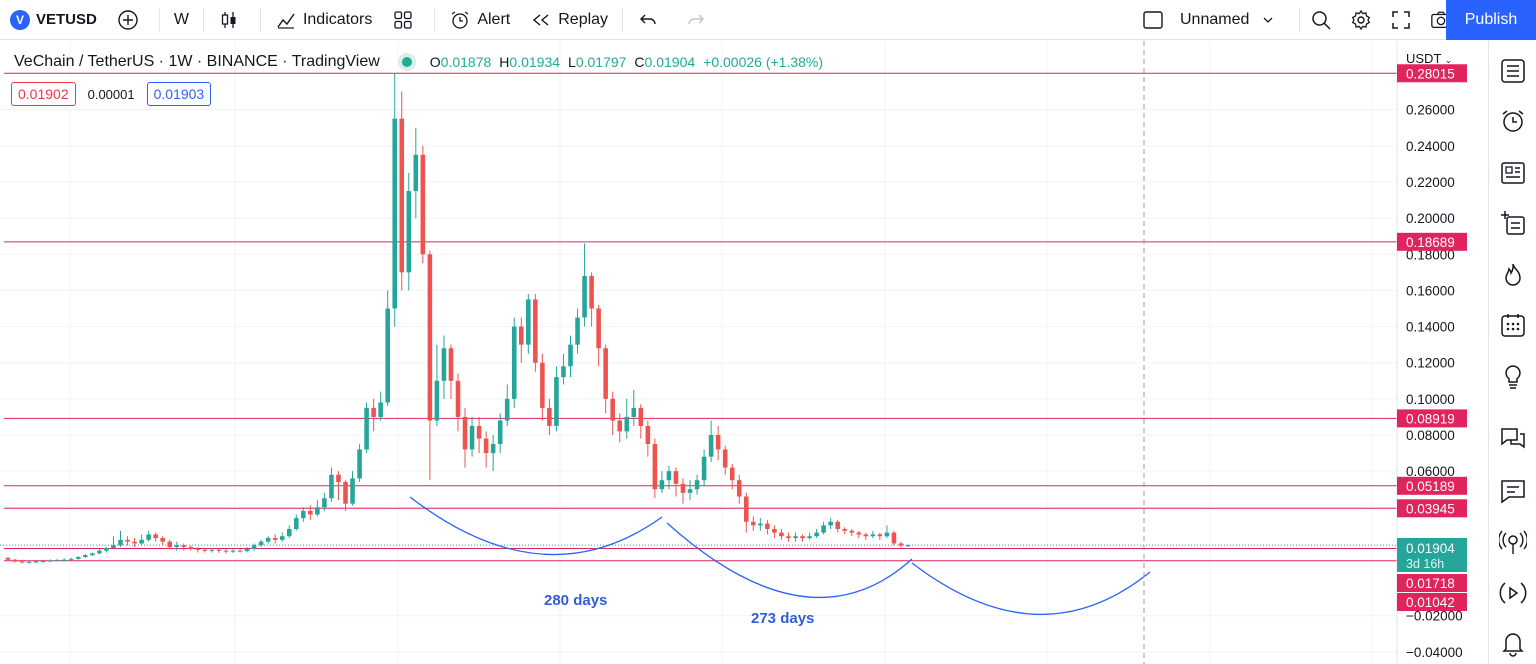 This screenshot has width=1536, height=664. I want to click on ideas-lightbulb-icon, so click(1513, 377).